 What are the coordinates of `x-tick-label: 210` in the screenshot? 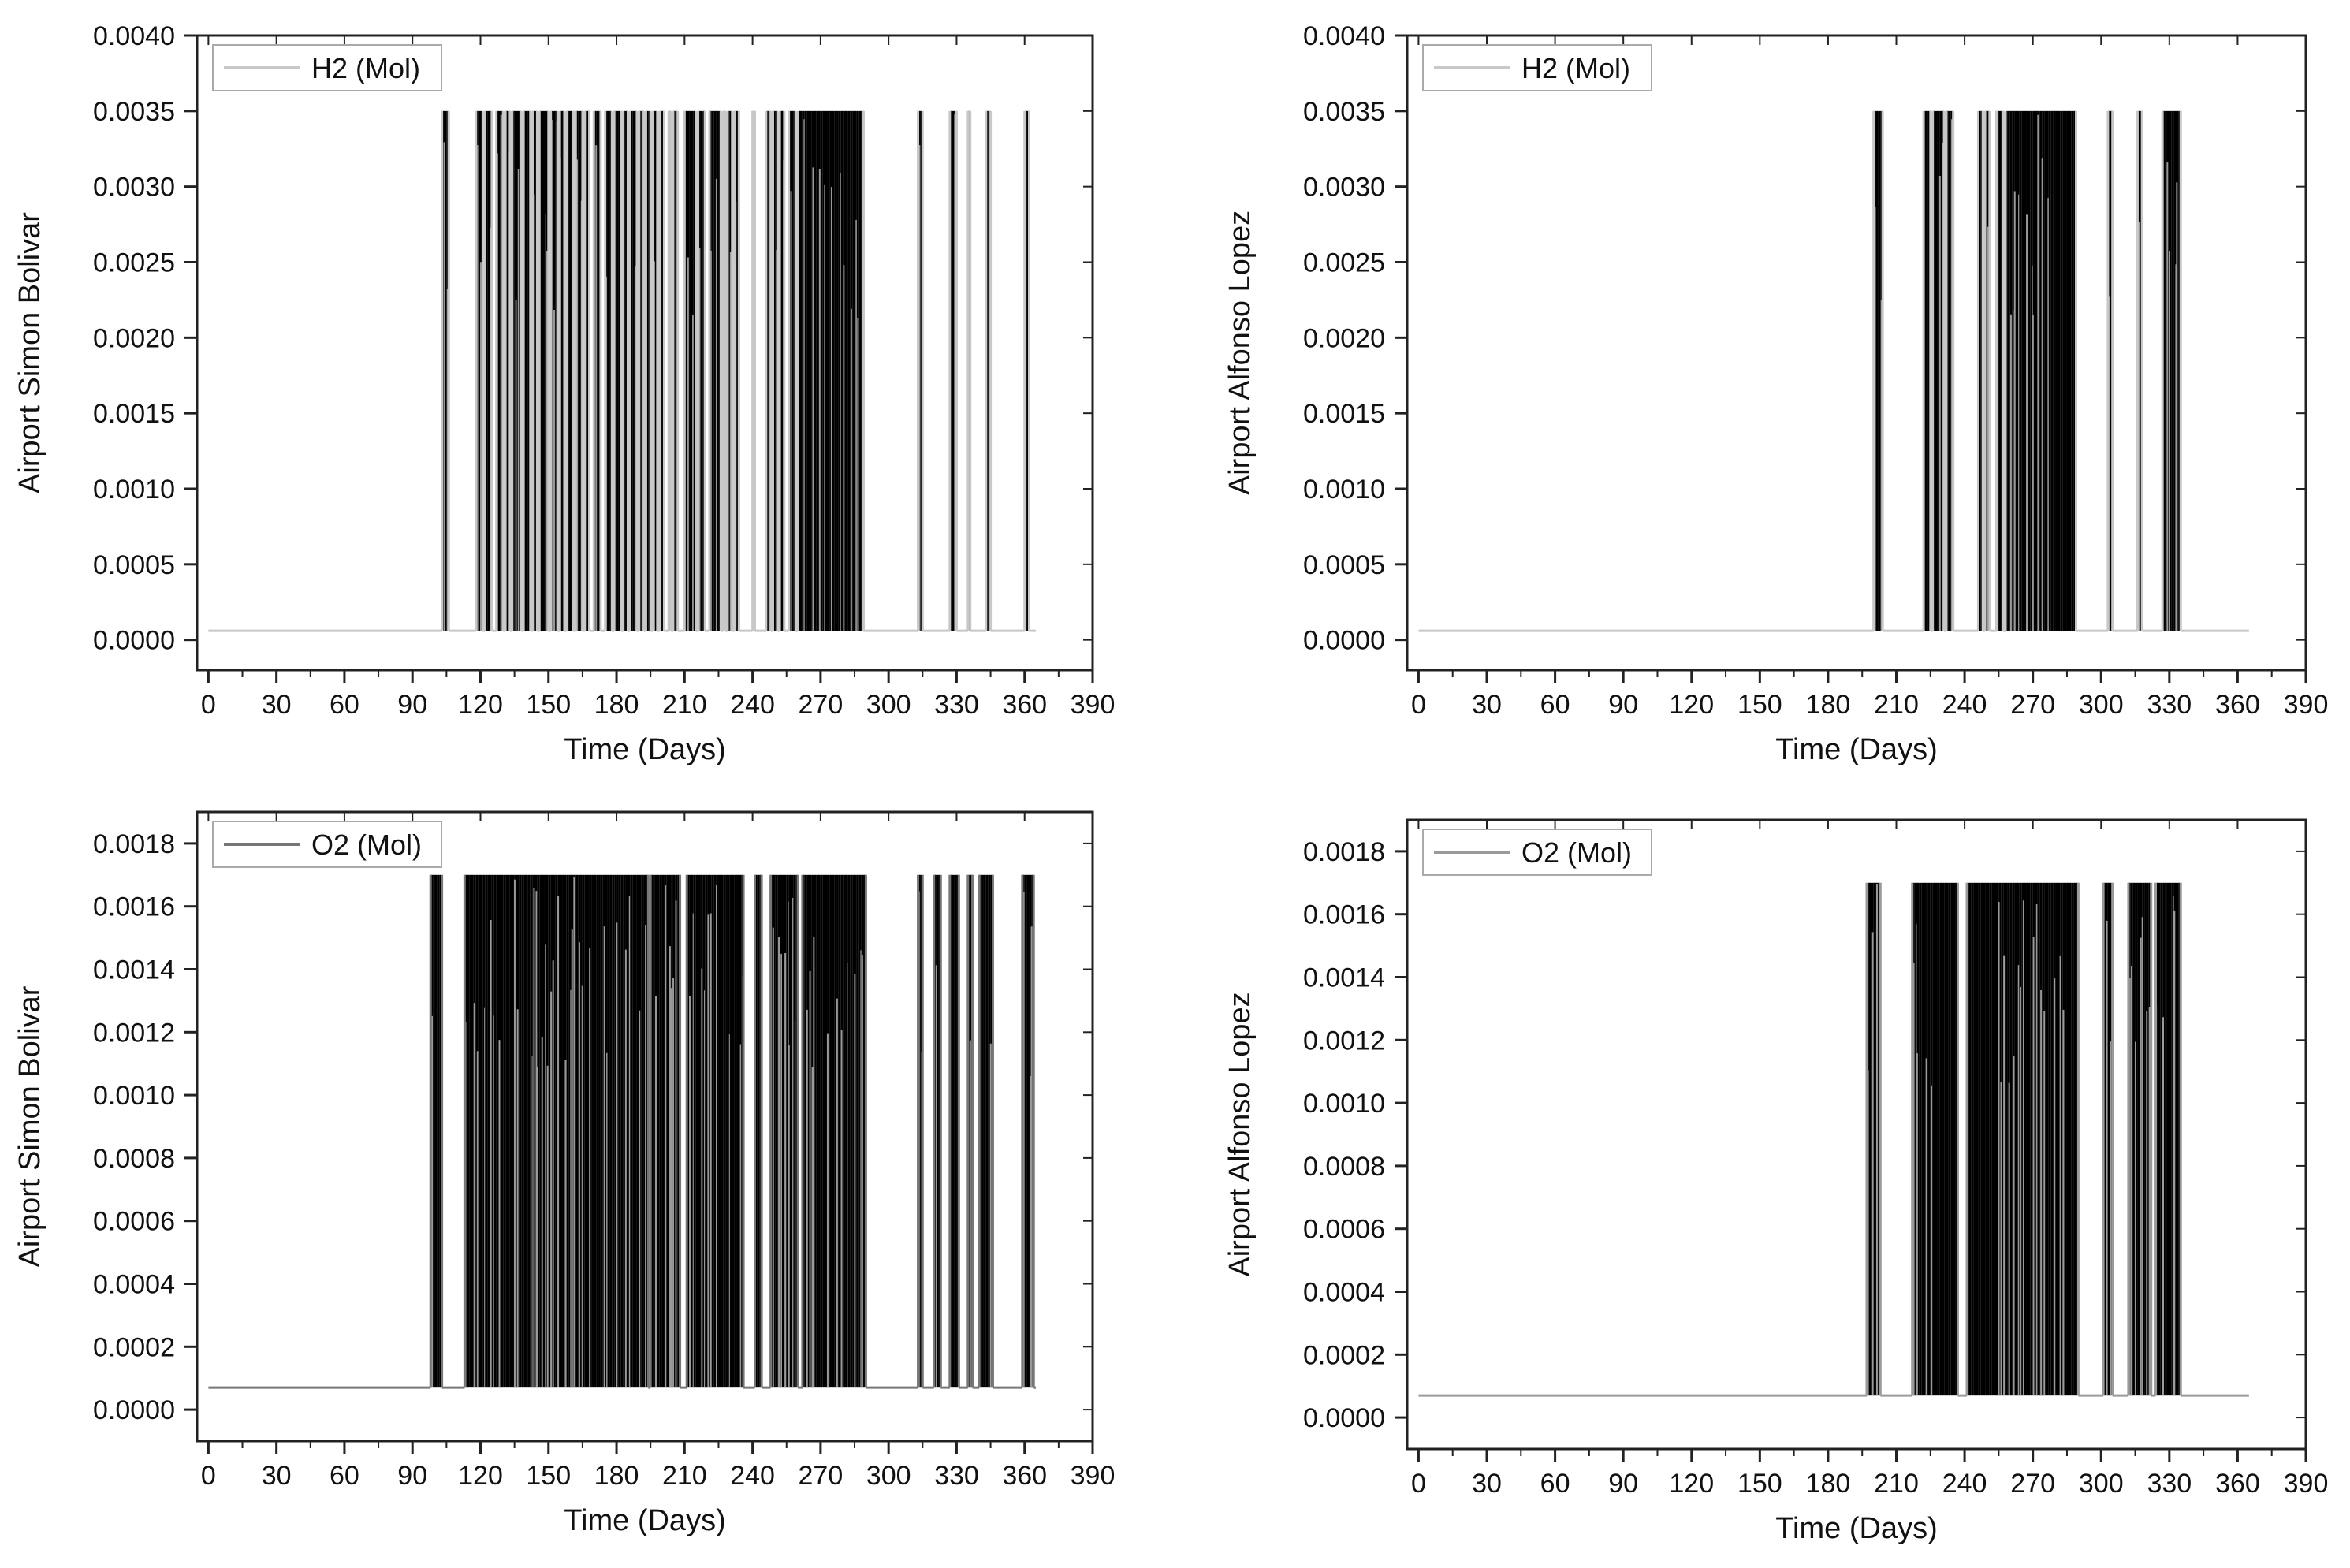 It's located at (685, 1476).